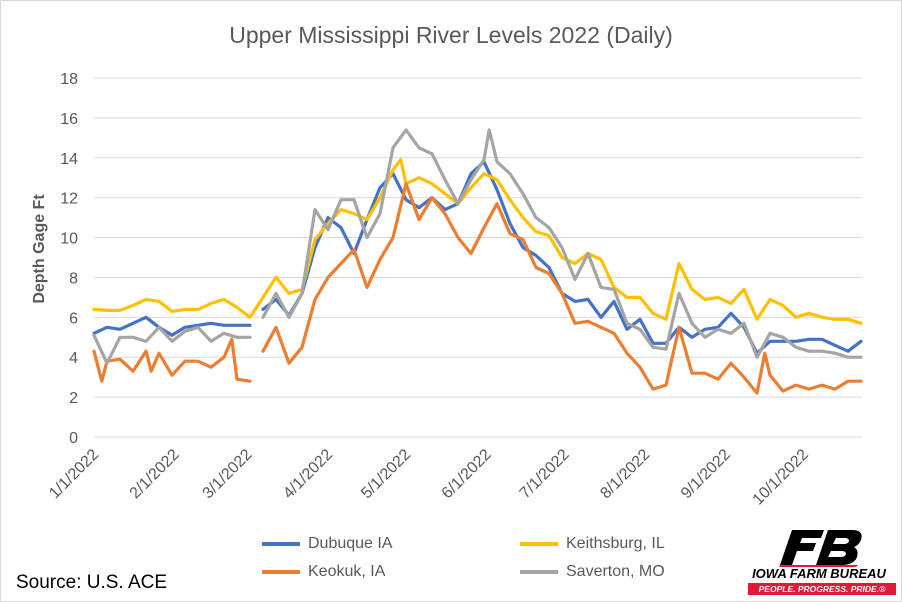 The width and height of the screenshot is (902, 602). Describe the element at coordinates (615, 543) in the screenshot. I see `legend-label: Keithsburg, IL` at that location.